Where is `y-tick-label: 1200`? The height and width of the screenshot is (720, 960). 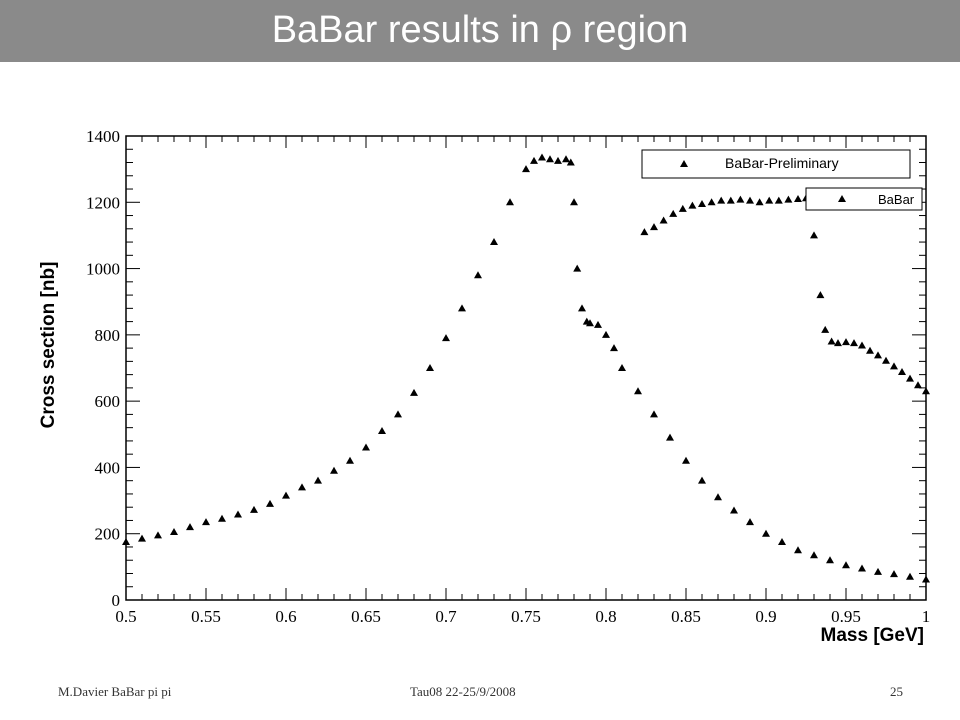 y-tick-label: 1200 is located at coordinates (103, 202).